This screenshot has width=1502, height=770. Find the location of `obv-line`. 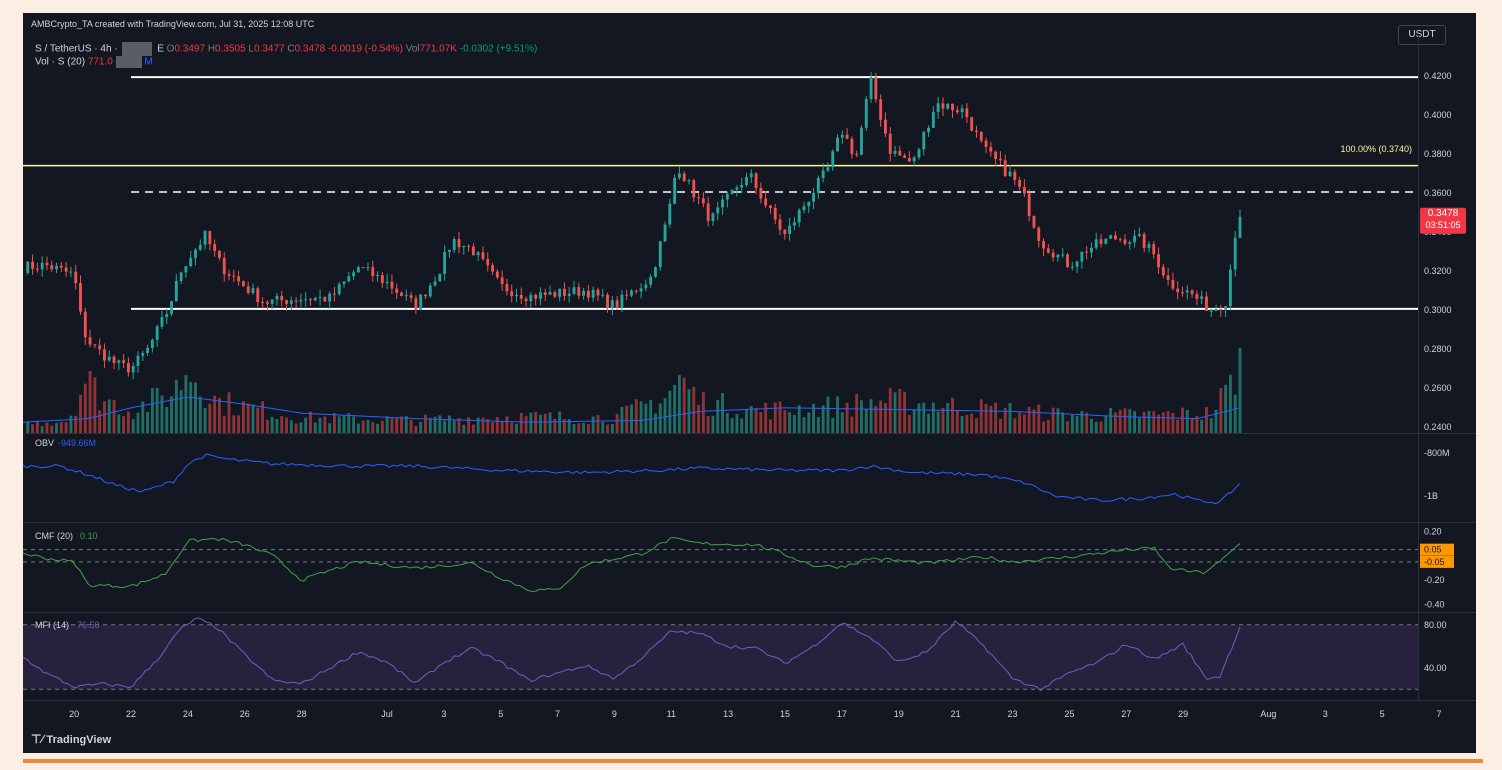

obv-line is located at coordinates (631, 479).